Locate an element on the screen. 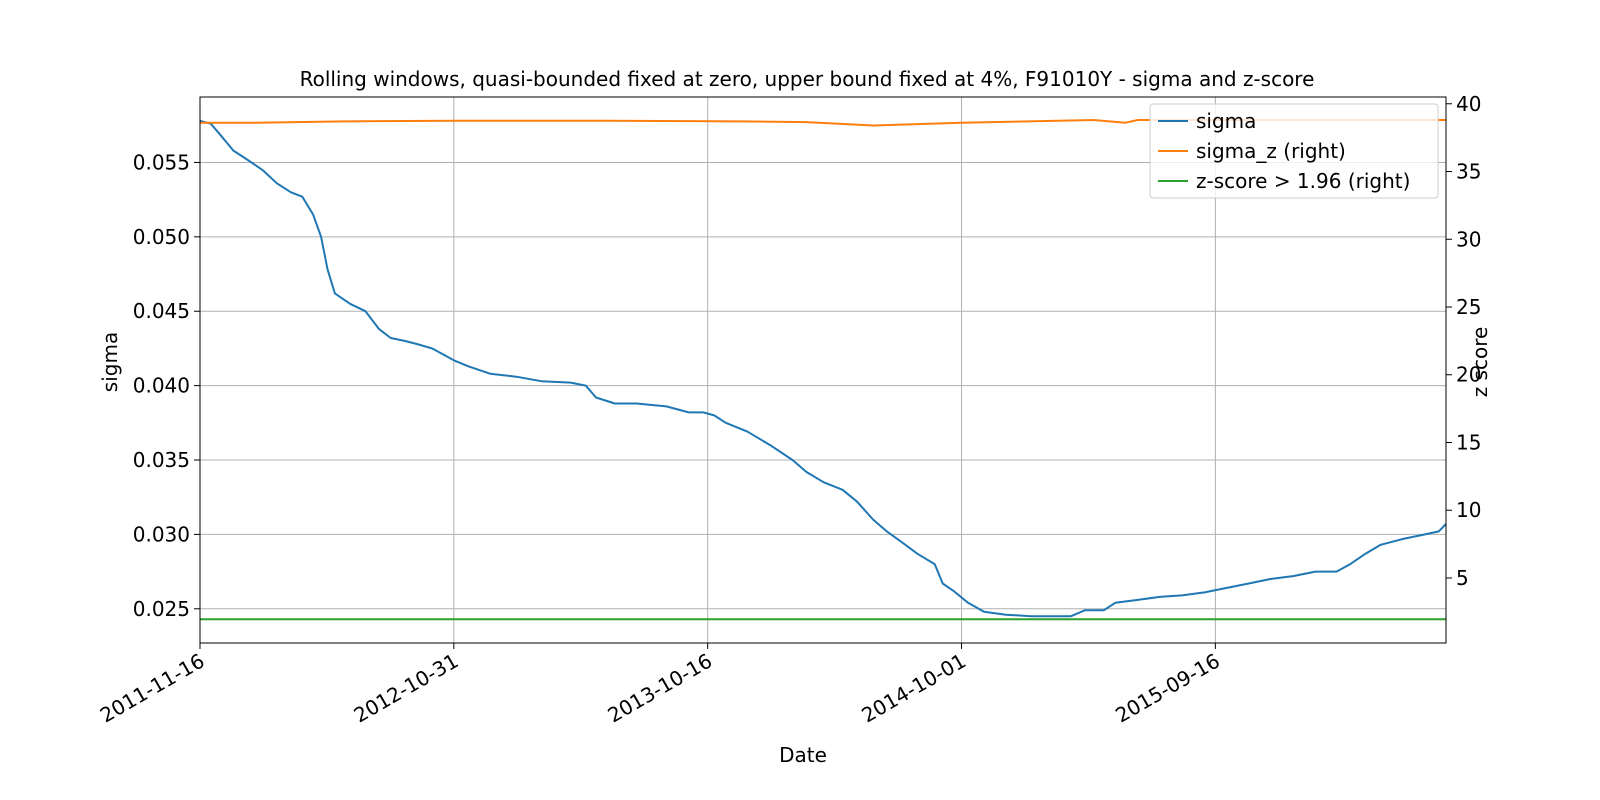  y-axis-label-right: z score is located at coordinates (1480, 362).